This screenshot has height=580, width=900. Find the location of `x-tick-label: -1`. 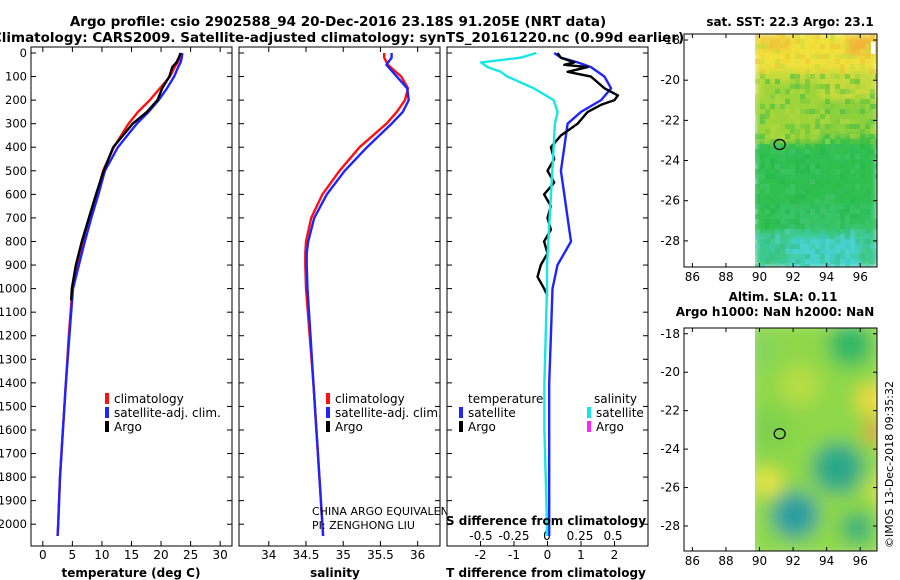

x-tick-label: -1 is located at coordinates (514, 555).